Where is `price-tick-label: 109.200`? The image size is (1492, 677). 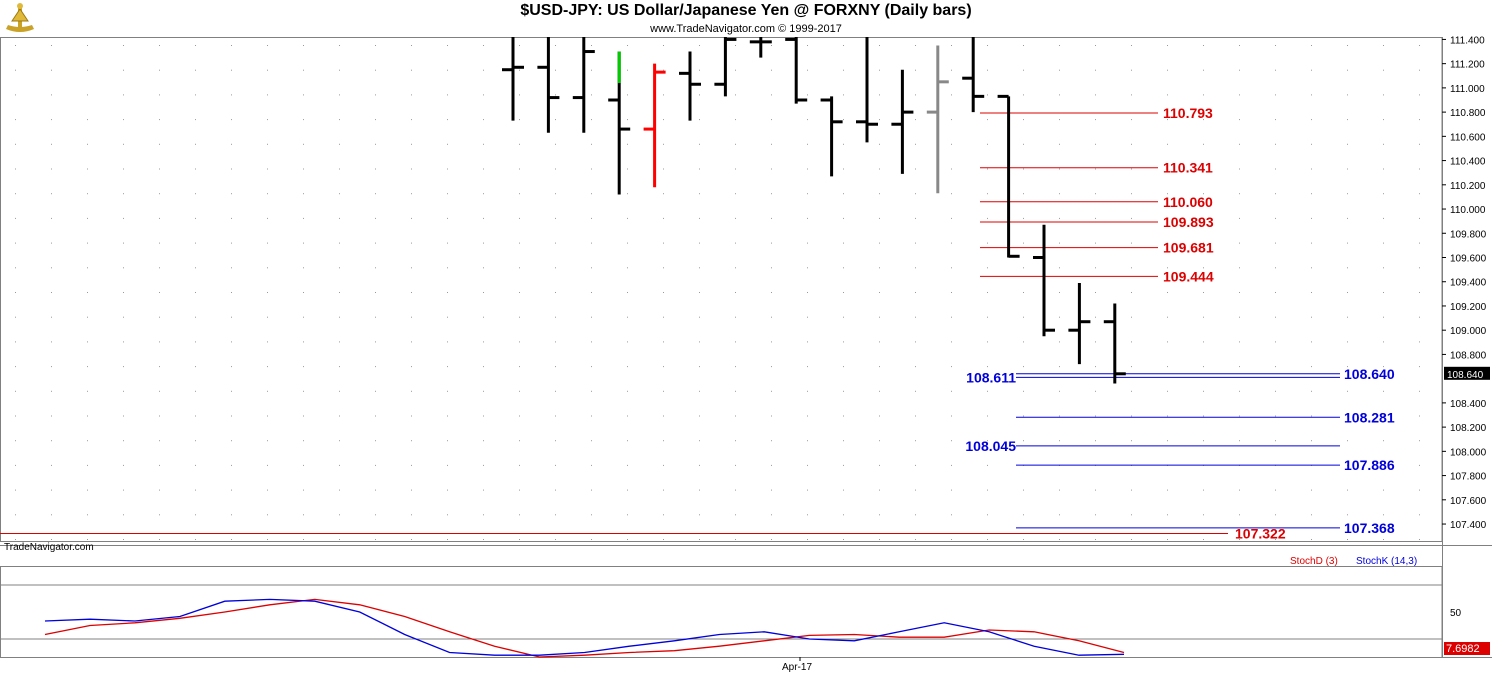
price-tick-label: 109.200 is located at coordinates (1468, 307).